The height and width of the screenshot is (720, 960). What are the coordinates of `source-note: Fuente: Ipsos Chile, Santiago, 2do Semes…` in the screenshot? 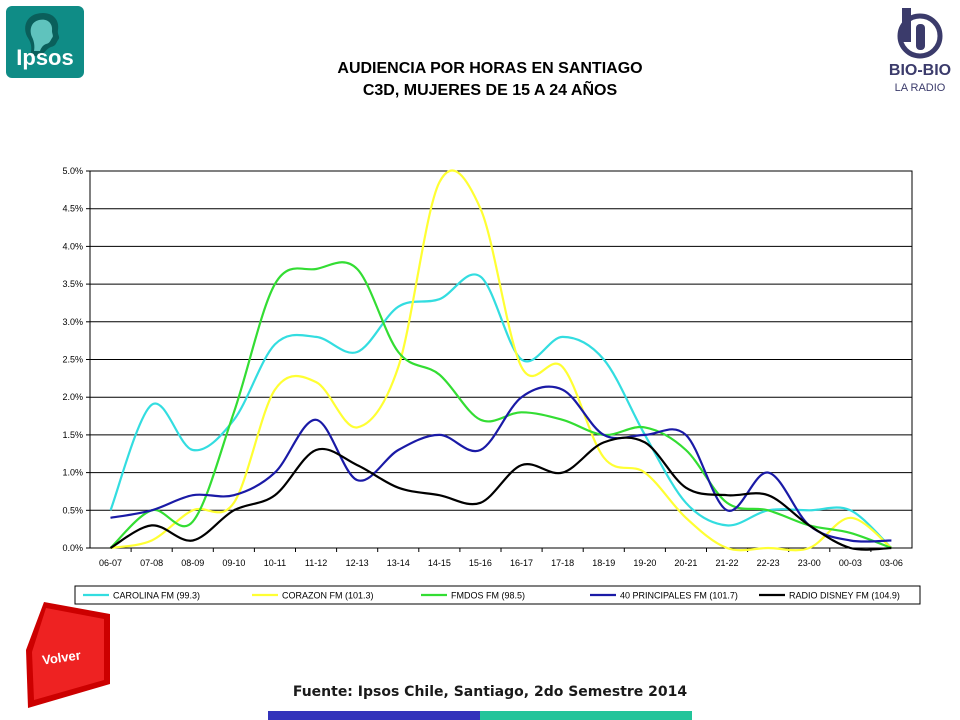 It's located at (490, 692).